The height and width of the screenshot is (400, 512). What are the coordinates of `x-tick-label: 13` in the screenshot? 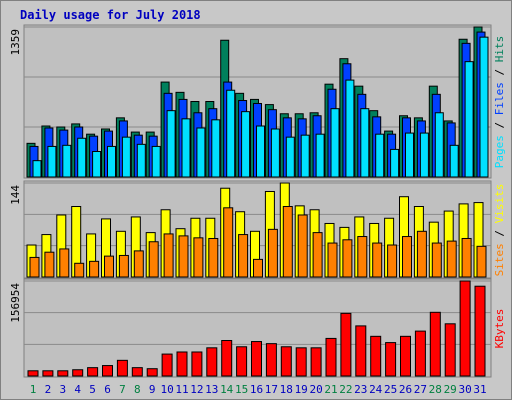 It's located at (211, 389).